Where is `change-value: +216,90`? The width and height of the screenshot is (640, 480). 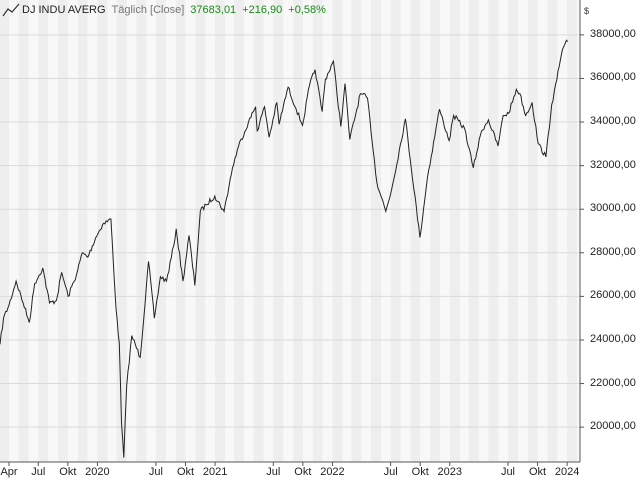
change-value: +216,90 is located at coordinates (262, 10).